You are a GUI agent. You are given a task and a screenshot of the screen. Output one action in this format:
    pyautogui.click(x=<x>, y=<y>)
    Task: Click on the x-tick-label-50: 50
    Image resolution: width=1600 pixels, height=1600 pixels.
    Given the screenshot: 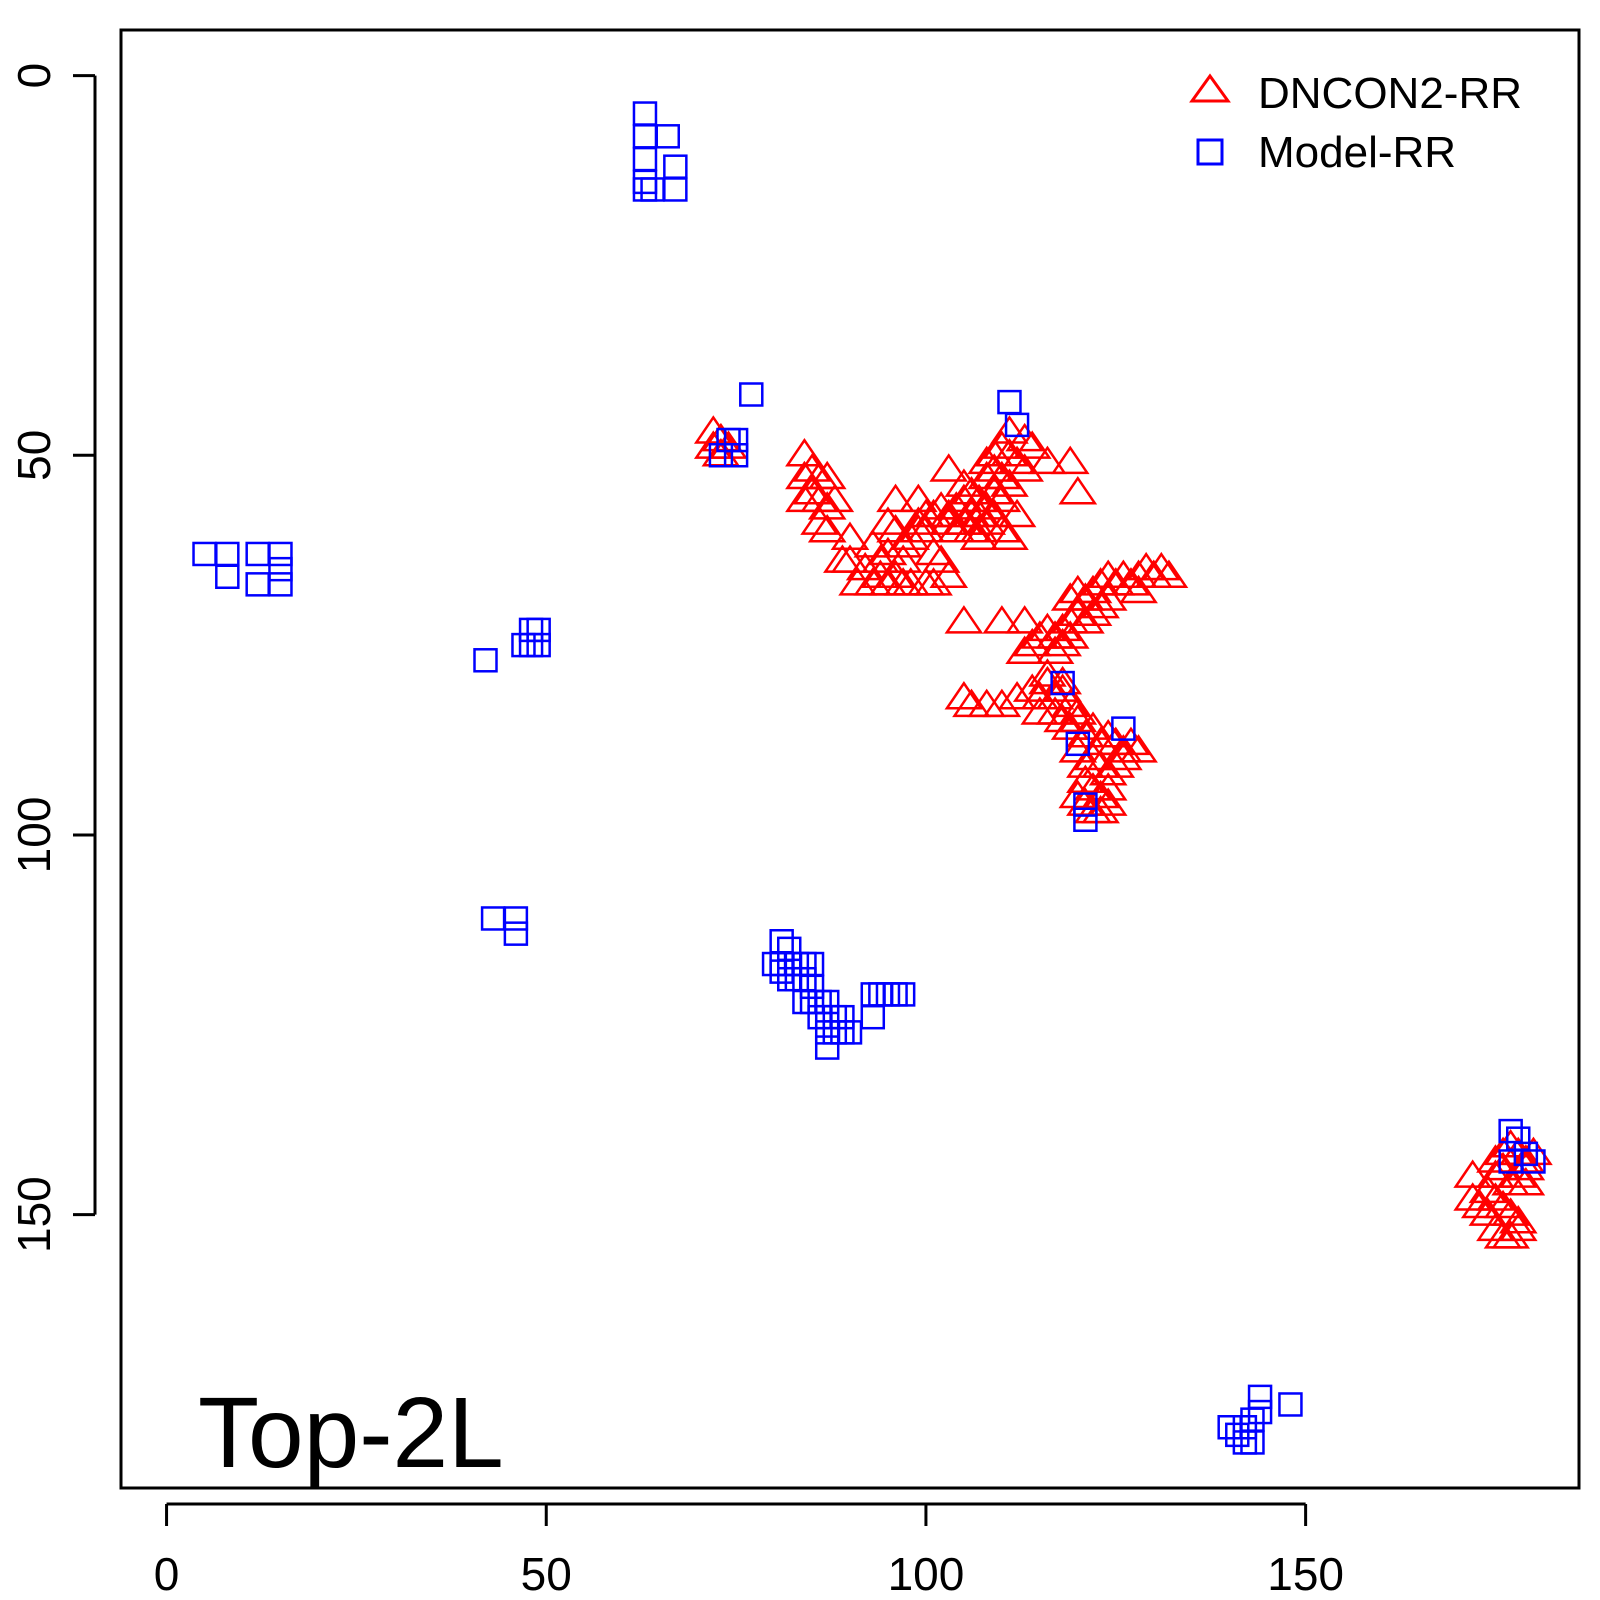 What is the action you would take?
    pyautogui.click(x=546, y=1574)
    